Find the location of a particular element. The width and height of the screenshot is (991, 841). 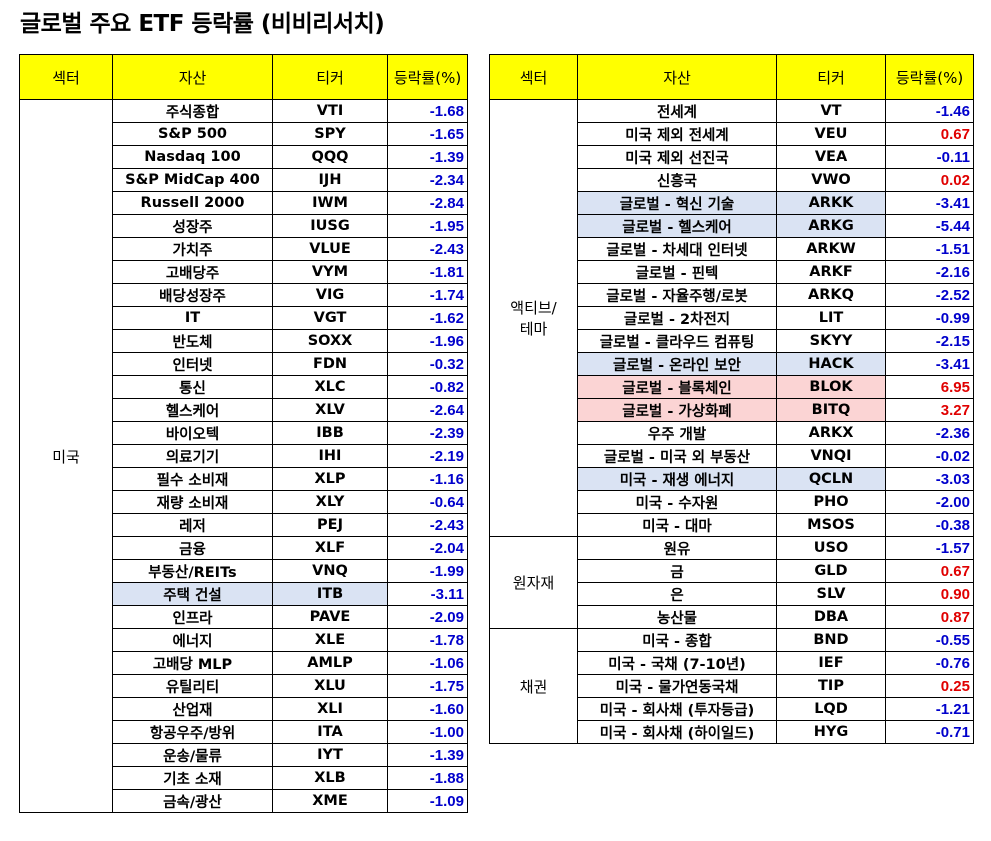

ticker-symbol: XLU is located at coordinates (330, 686).